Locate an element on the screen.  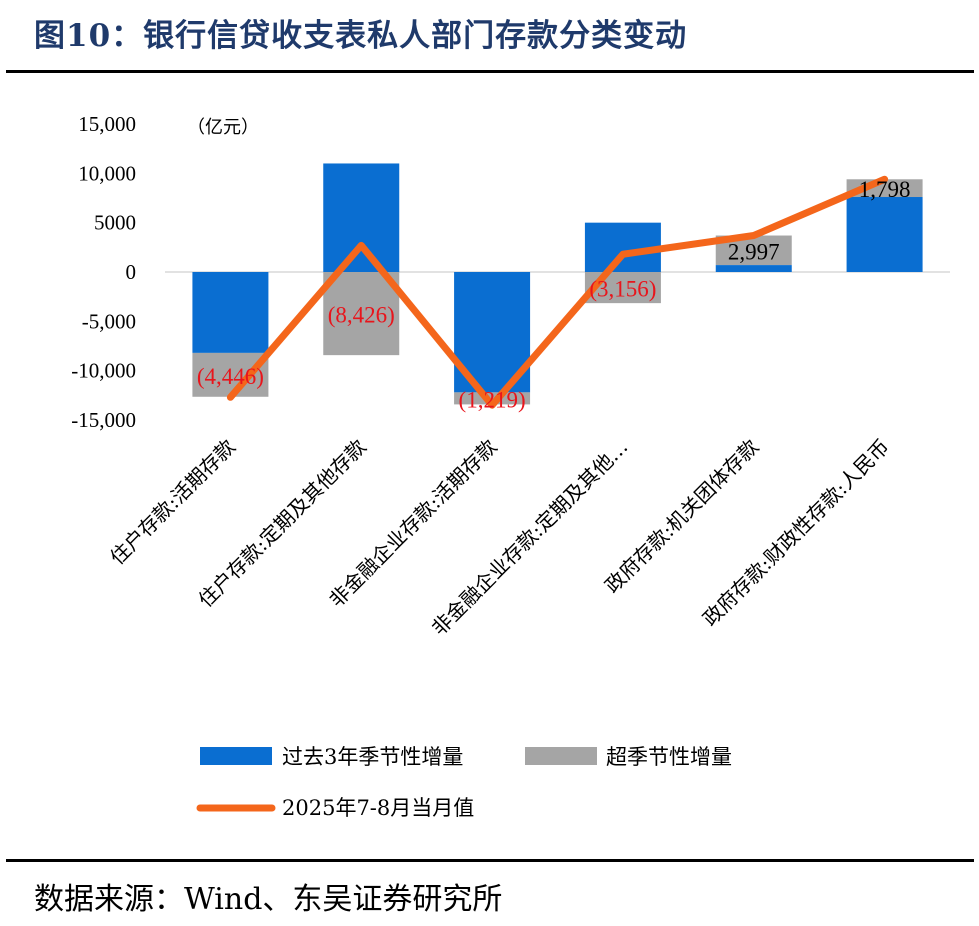
legend-label-line: 2025年7-8月当月值 is located at coordinates (378, 808).